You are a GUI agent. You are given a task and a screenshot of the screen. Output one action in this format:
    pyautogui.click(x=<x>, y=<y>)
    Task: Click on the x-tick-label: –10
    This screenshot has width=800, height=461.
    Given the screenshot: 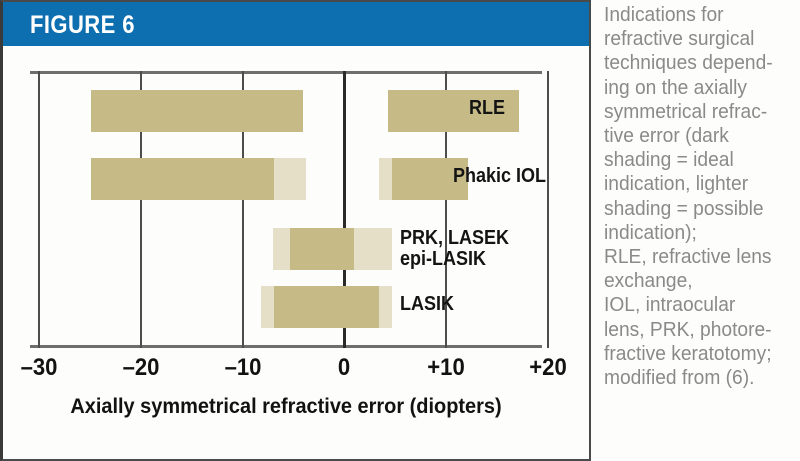 What is the action you would take?
    pyautogui.click(x=243, y=367)
    